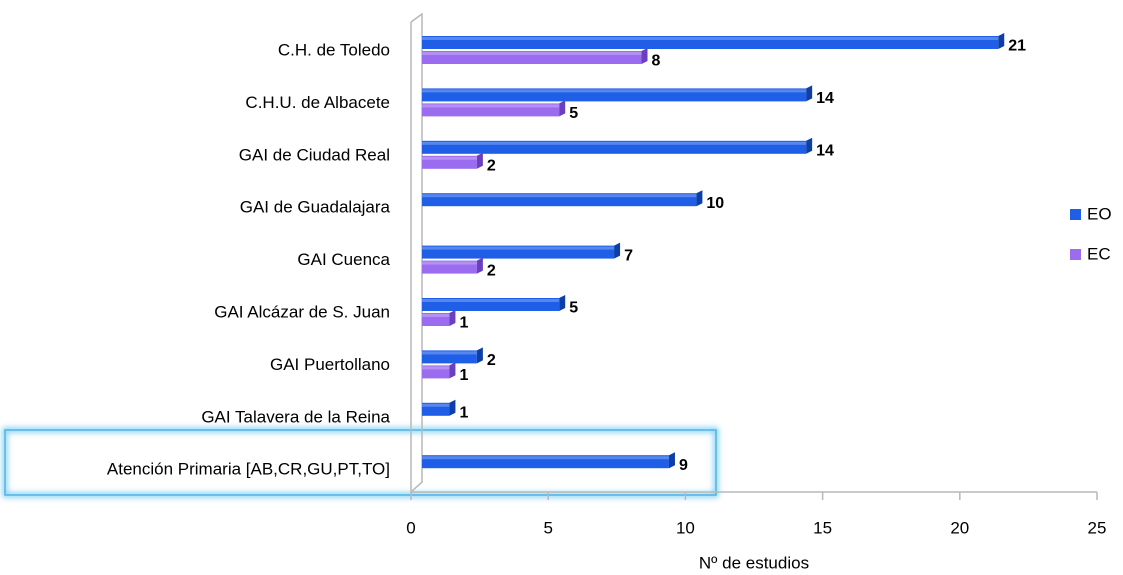 This screenshot has width=1123, height=575. What do you see at coordinates (314, 154) in the screenshot?
I see `category-label: GAI de Ciudad Real` at bounding box center [314, 154].